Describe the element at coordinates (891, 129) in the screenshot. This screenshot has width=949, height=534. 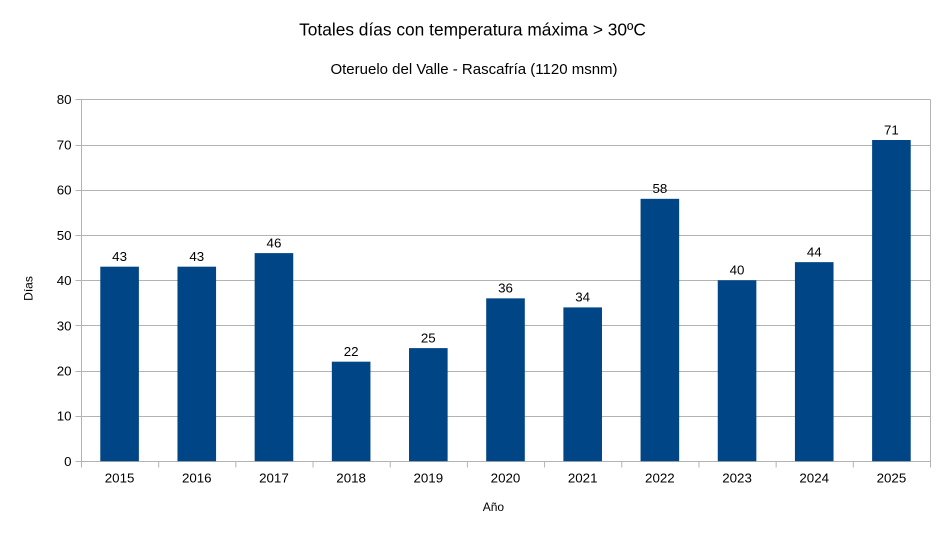
I see `svg-text: 71` at that location.